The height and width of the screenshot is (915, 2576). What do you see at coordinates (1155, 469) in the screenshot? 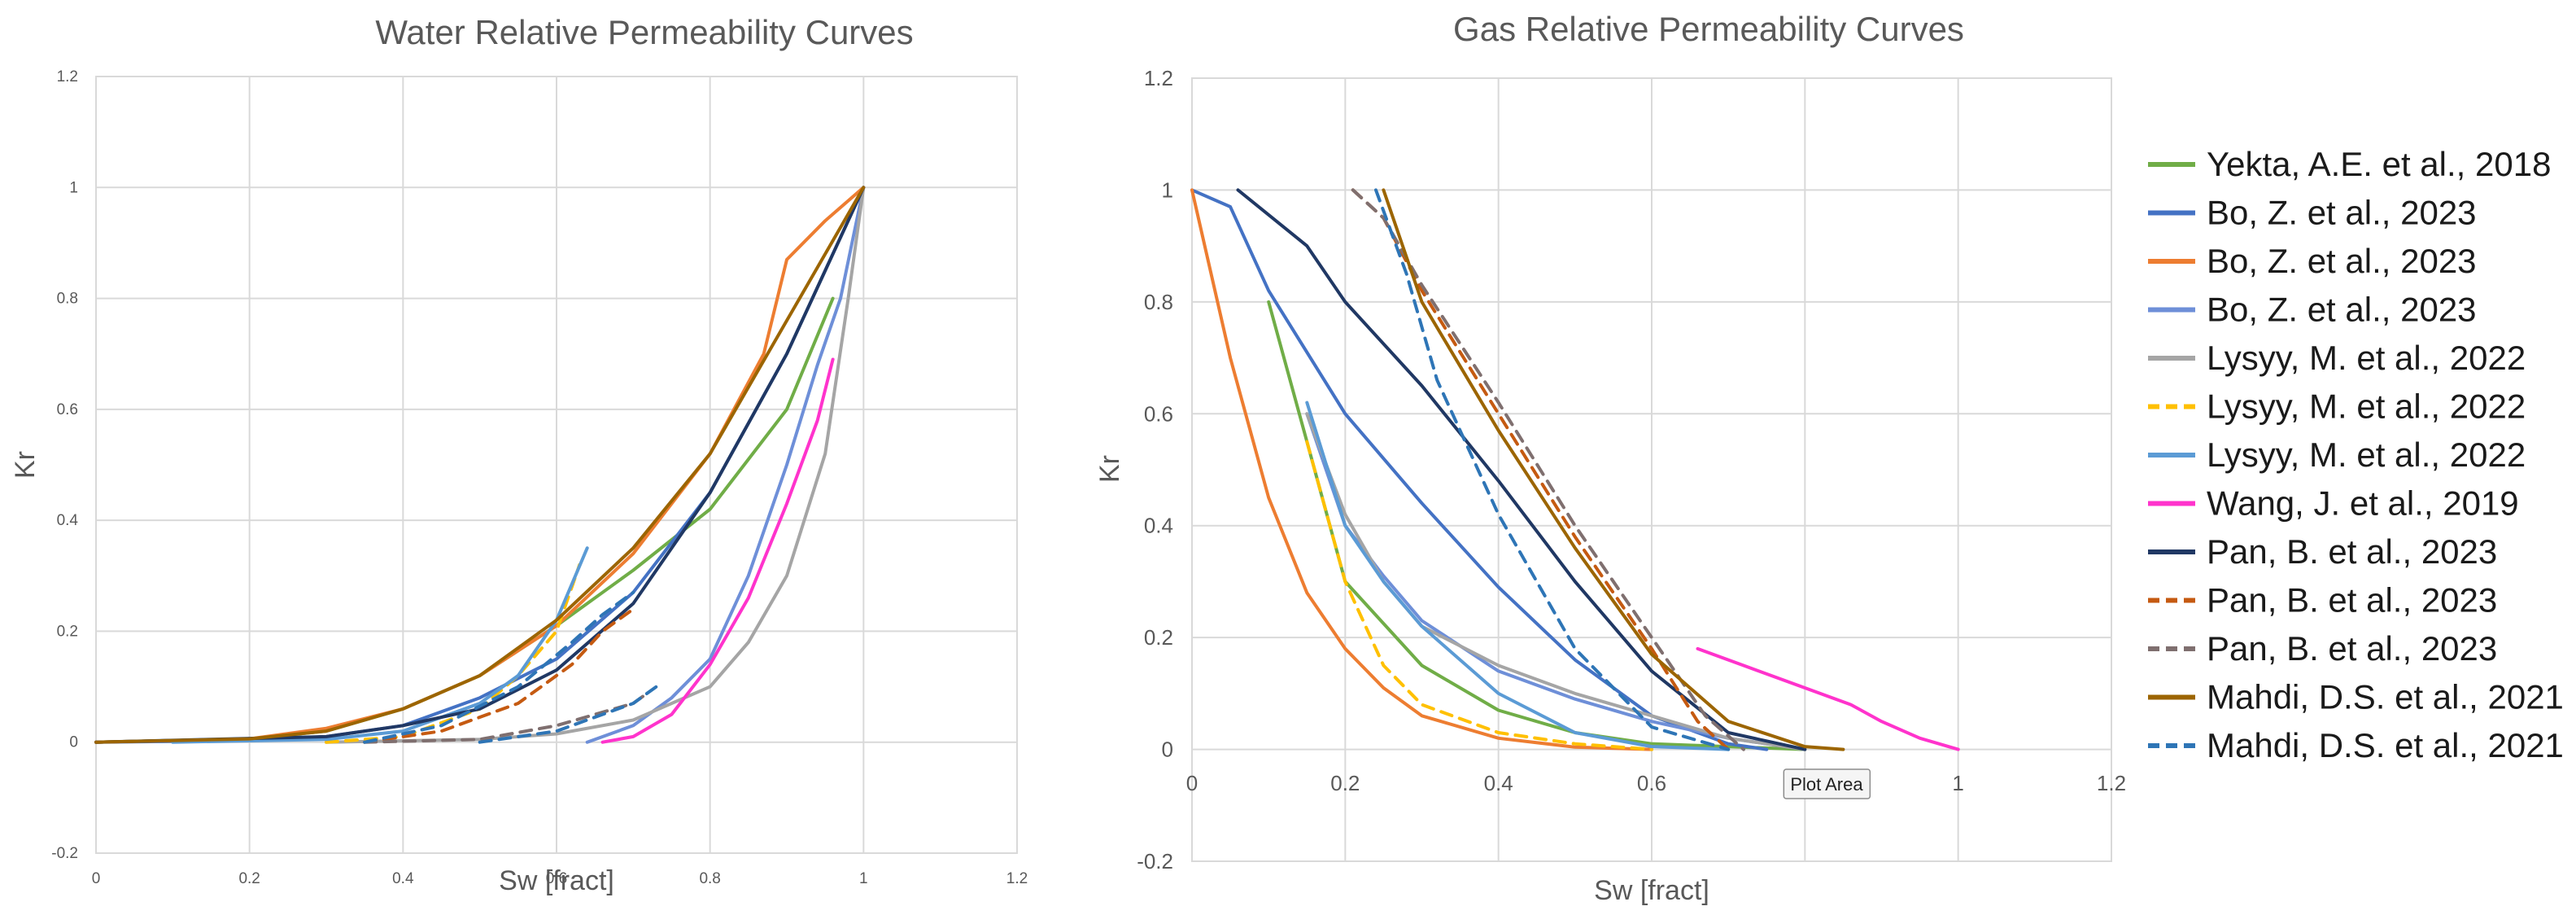
I see `gas-y-ticks: -0.2 0 0.2 0.4 0.6 0.8 1 1.2` at bounding box center [1155, 469].